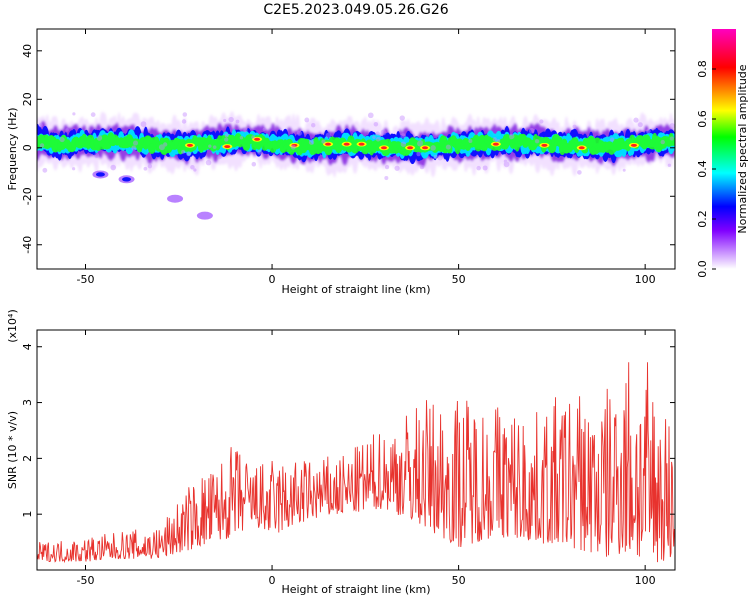  Describe the element at coordinates (27, 99) in the screenshot. I see `spectrogram-ytick-label: 20` at that location.